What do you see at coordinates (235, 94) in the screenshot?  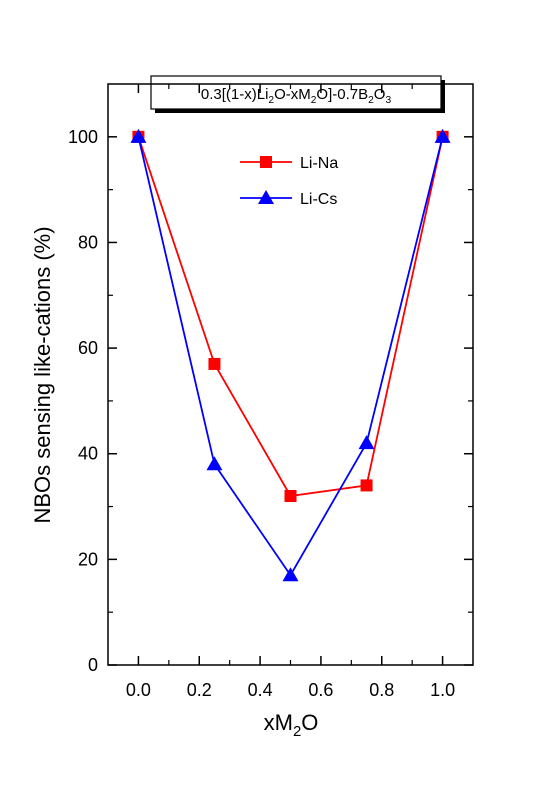 I see `text-segment: 0.3[(1-x)Li` at bounding box center [235, 94].